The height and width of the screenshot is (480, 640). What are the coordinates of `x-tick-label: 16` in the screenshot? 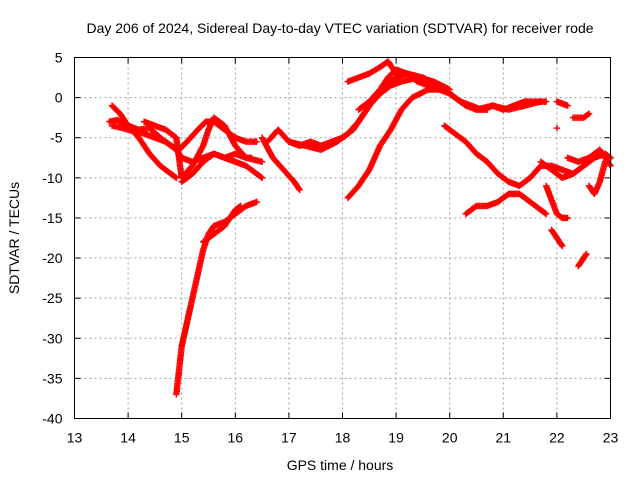 It's located at (236, 438).